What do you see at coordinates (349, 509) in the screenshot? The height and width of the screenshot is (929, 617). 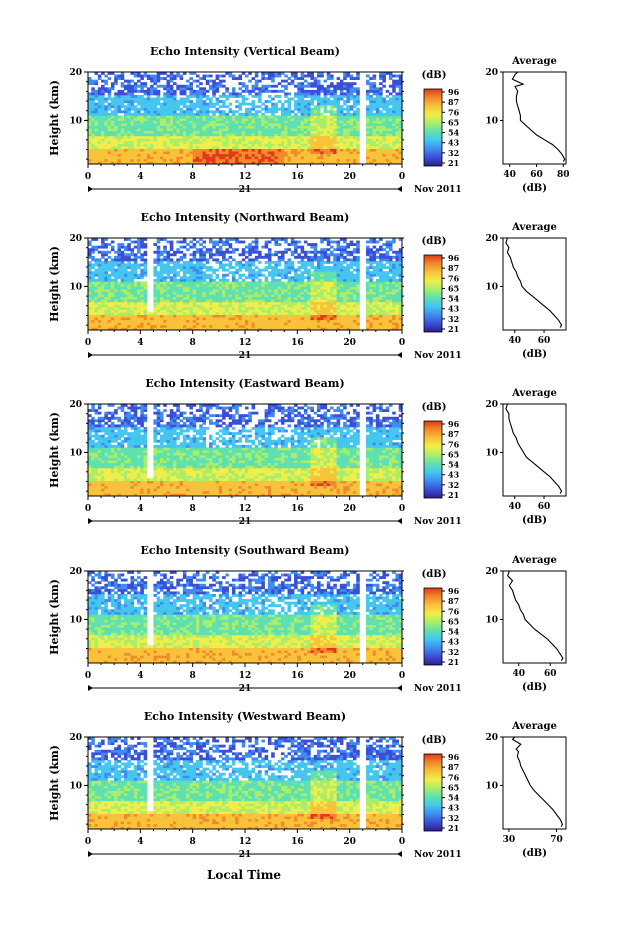 I see `x-tick-label: 20` at bounding box center [349, 509].